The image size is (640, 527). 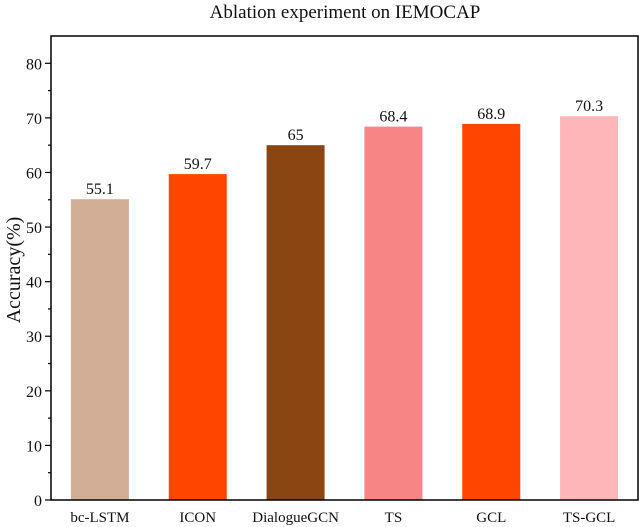 What do you see at coordinates (34, 228) in the screenshot?
I see `y-tick-label: 50` at bounding box center [34, 228].